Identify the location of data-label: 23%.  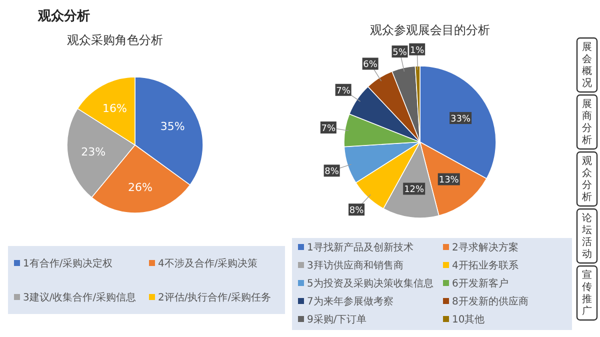
(93, 152).